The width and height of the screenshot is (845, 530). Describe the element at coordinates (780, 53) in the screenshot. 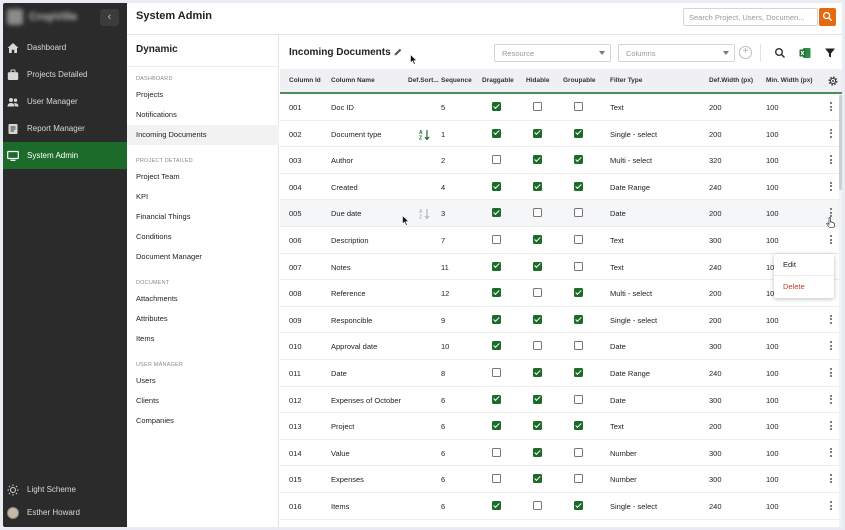

I see `search-table-button` at that location.